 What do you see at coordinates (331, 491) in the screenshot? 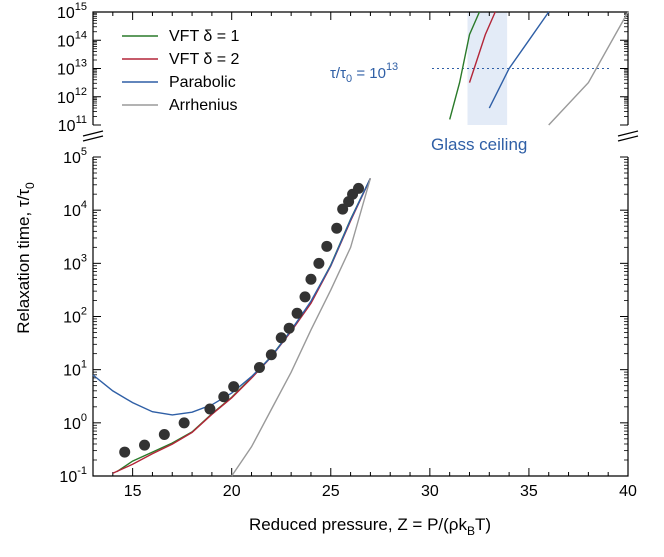
I see `x-tick-label: 25` at bounding box center [331, 491].